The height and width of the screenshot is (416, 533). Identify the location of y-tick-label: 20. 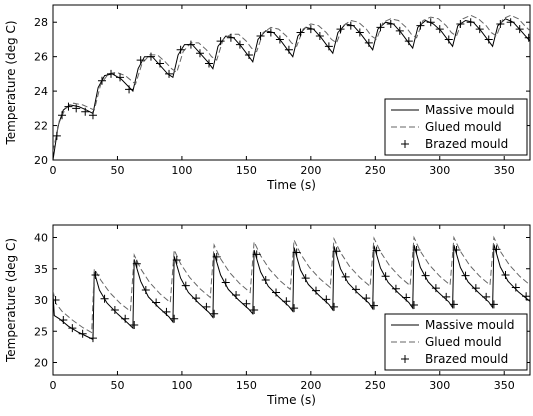
(41, 363).